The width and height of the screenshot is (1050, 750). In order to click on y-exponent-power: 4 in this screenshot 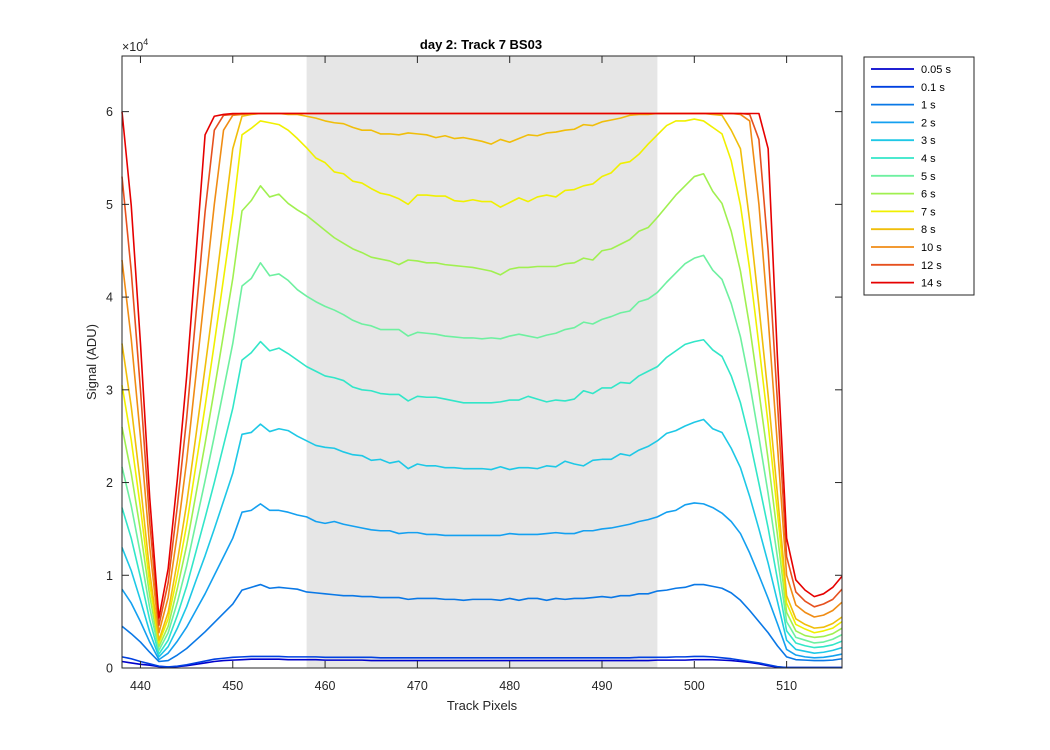, I will do `click(145, 42)`.